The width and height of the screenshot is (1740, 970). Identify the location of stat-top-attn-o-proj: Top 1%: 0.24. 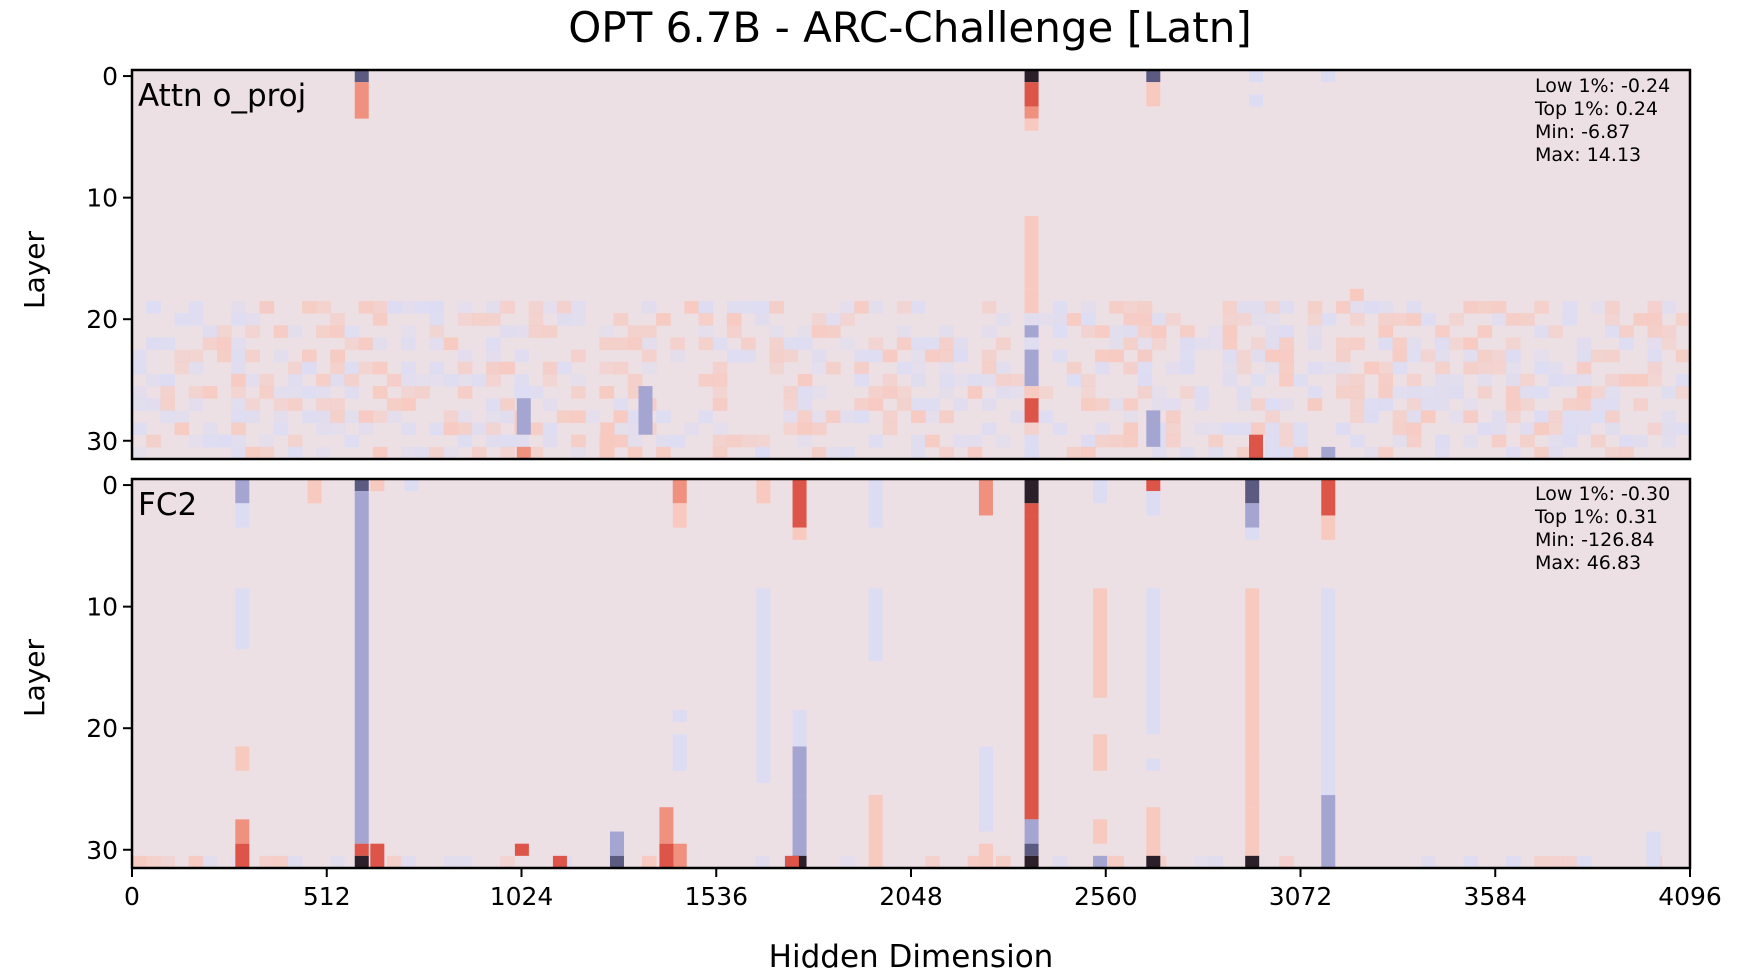
(1596, 109).